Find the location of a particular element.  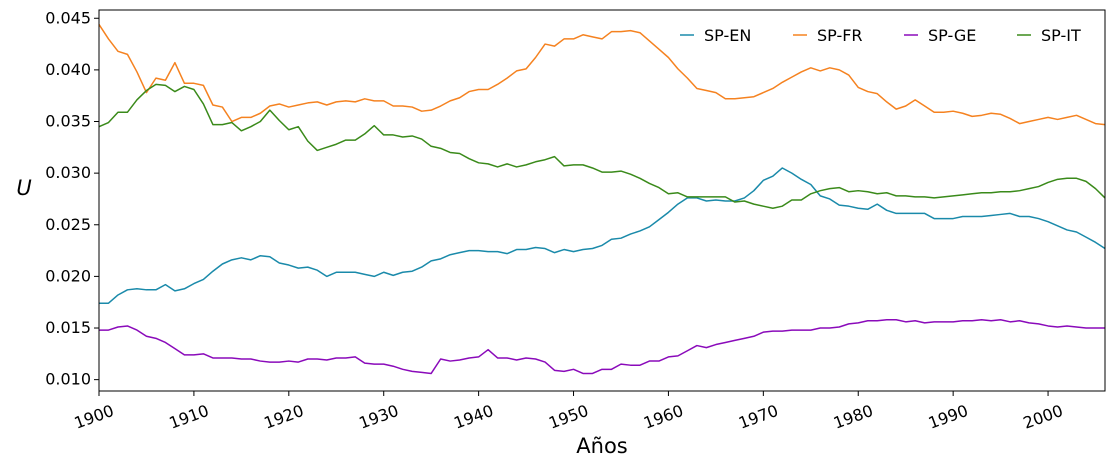

y-tick-label: 0.015 is located at coordinates (68, 327).